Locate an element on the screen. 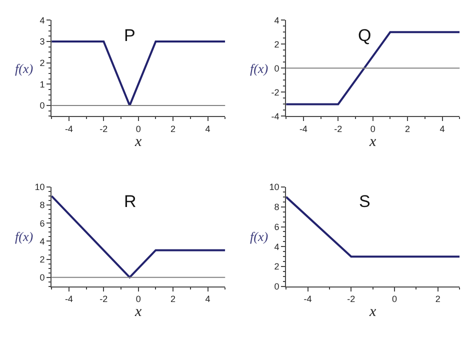 The width and height of the screenshot is (469, 347). y-tick-label: 3 is located at coordinates (42, 41).